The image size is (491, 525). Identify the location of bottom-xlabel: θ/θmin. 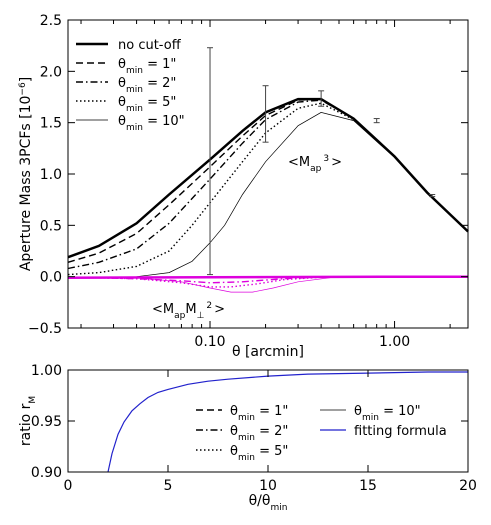
(268, 503).